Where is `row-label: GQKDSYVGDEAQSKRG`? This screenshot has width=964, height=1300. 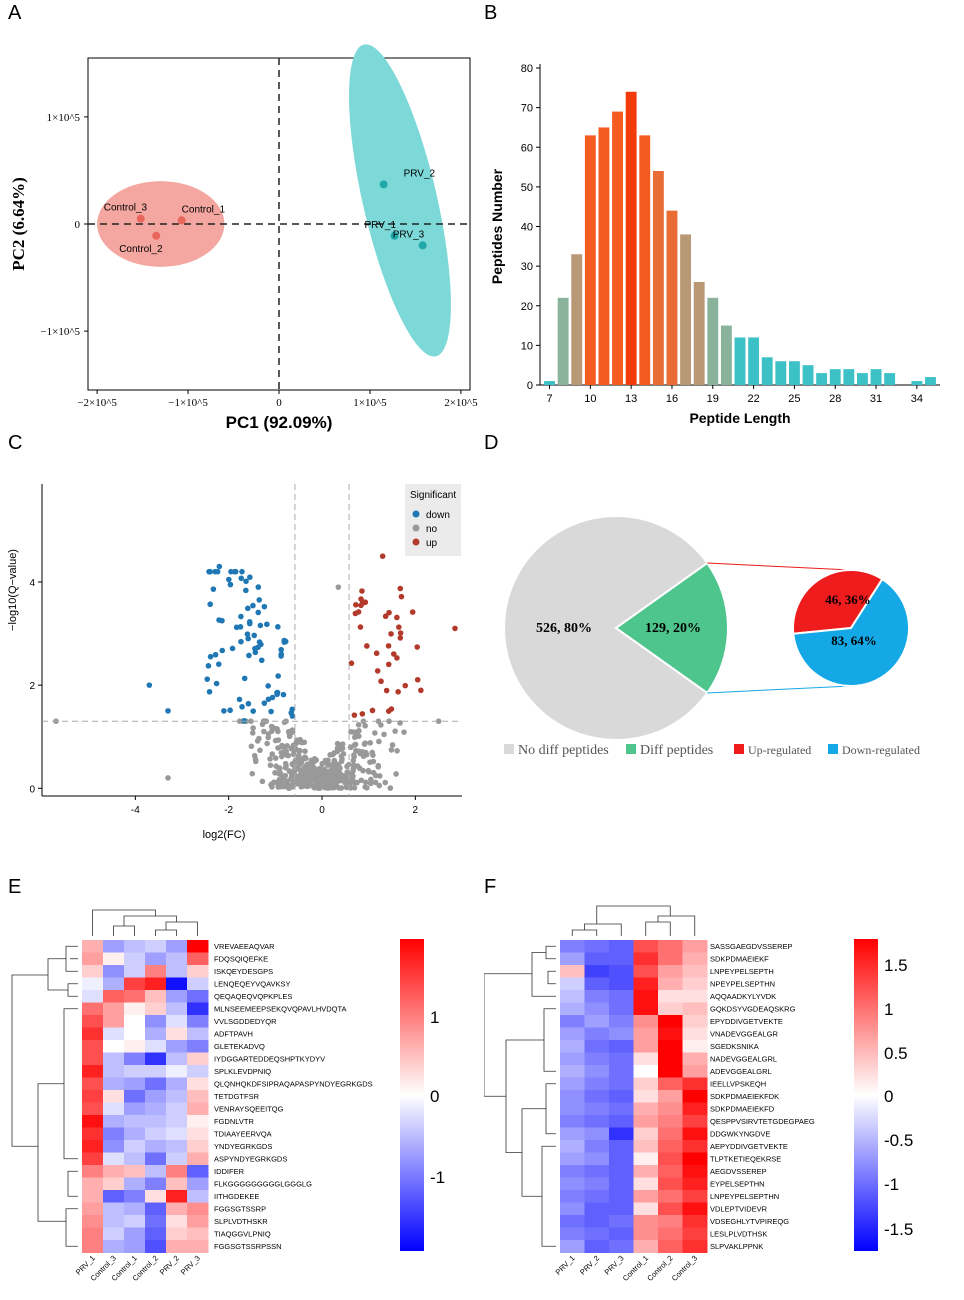
row-label: GQKDSYVGDEAQSKRG is located at coordinates (753, 1009).